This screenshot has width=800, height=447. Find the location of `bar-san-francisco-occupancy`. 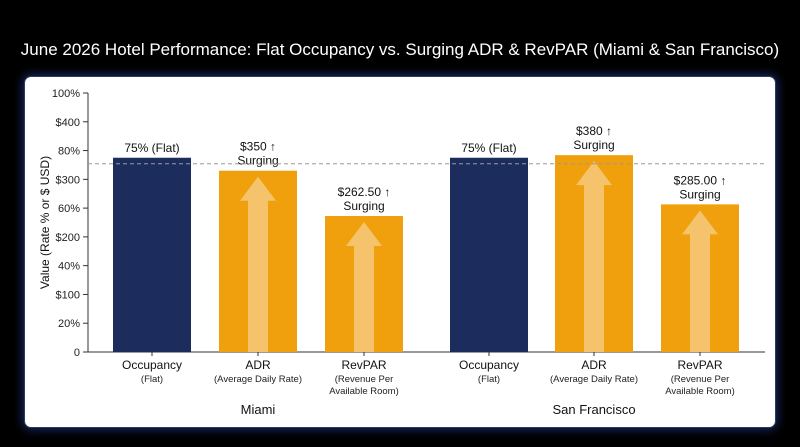

bar-san-francisco-occupancy is located at coordinates (489, 254).